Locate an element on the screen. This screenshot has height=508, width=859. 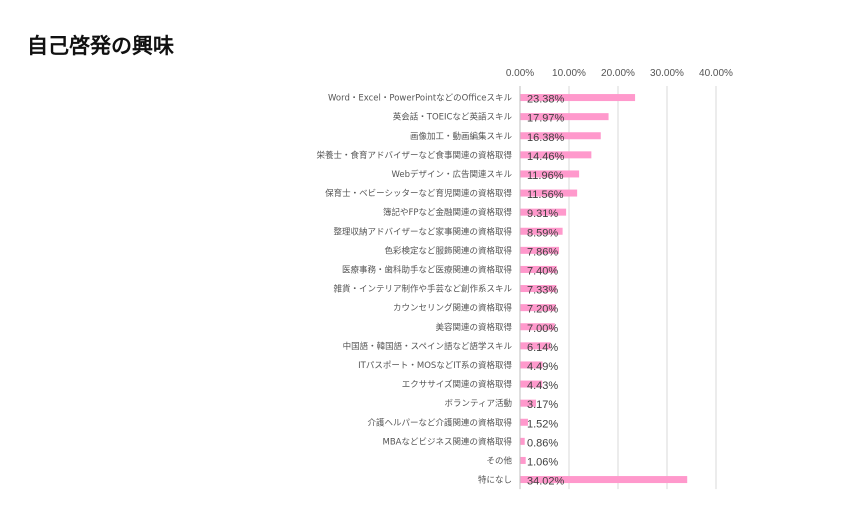
data-label: 8.59% is located at coordinates (542, 233).